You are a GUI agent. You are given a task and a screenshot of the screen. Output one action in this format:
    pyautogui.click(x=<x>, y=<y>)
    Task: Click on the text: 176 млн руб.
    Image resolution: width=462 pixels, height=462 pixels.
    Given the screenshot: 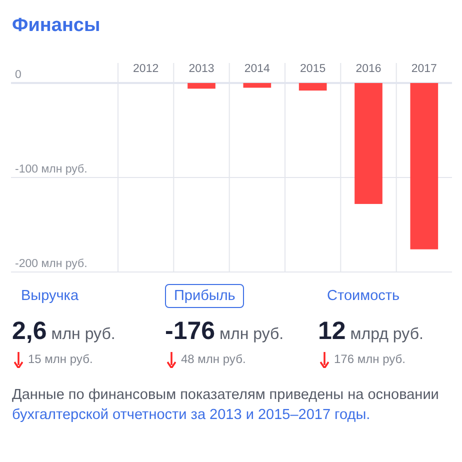 What is the action you would take?
    pyautogui.click(x=370, y=359)
    